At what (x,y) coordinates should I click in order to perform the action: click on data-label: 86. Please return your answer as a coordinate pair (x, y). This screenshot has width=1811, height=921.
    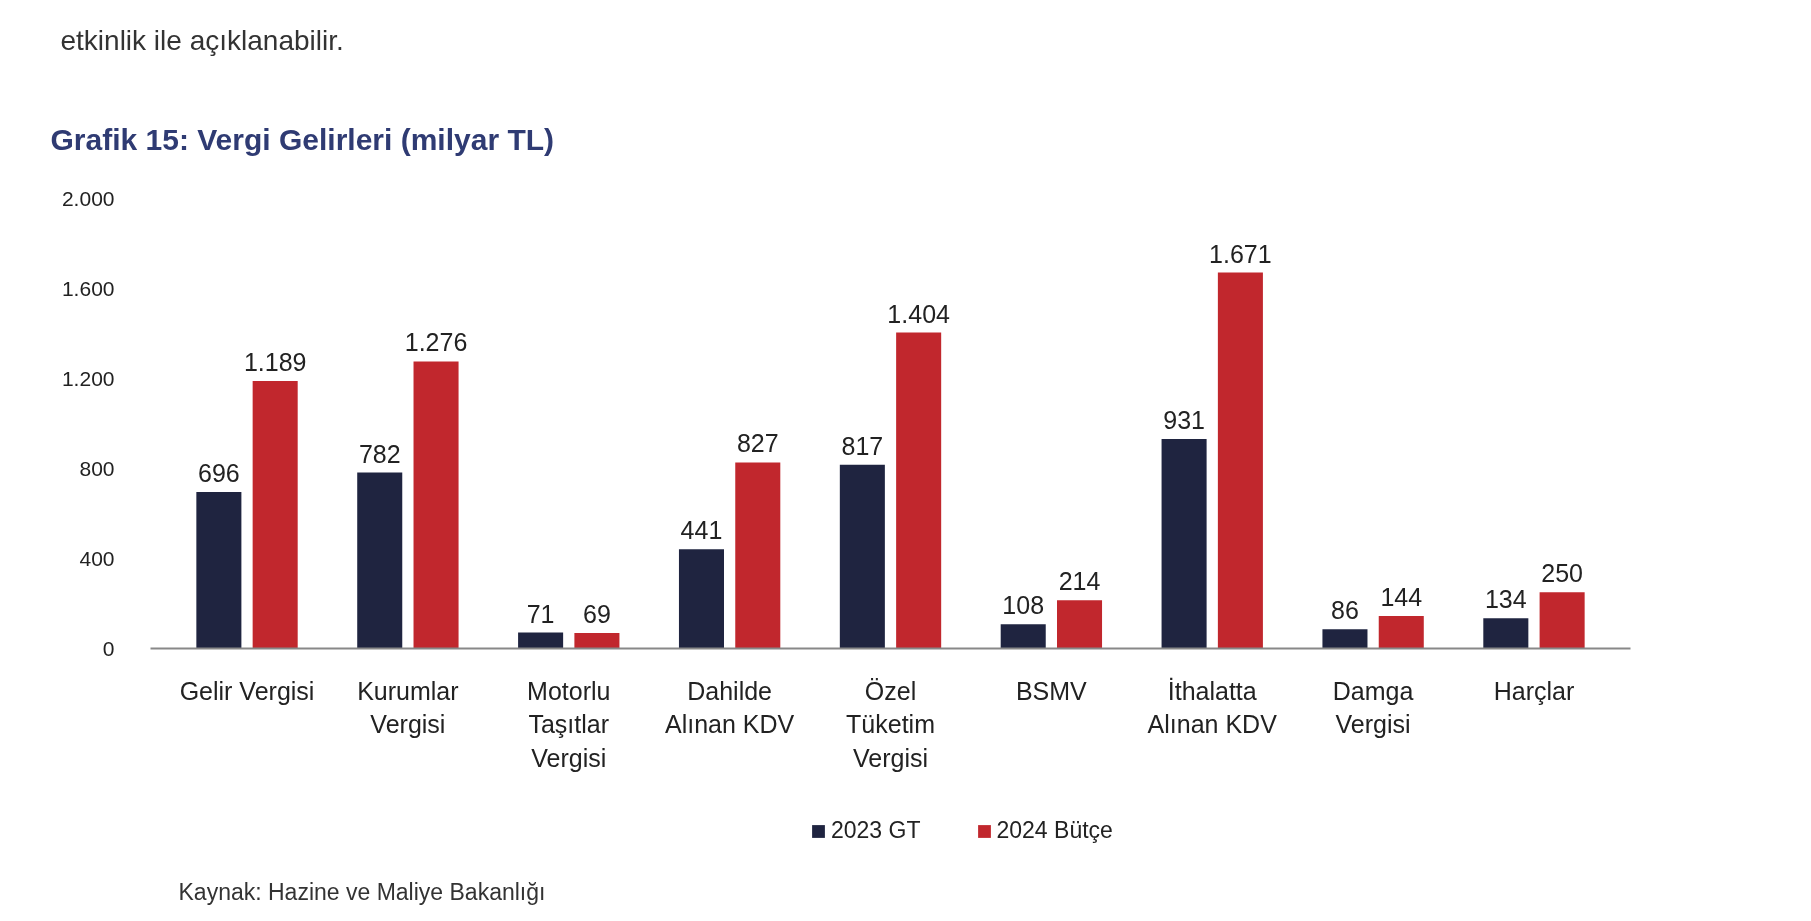
    Looking at the image, I should click on (1345, 610).